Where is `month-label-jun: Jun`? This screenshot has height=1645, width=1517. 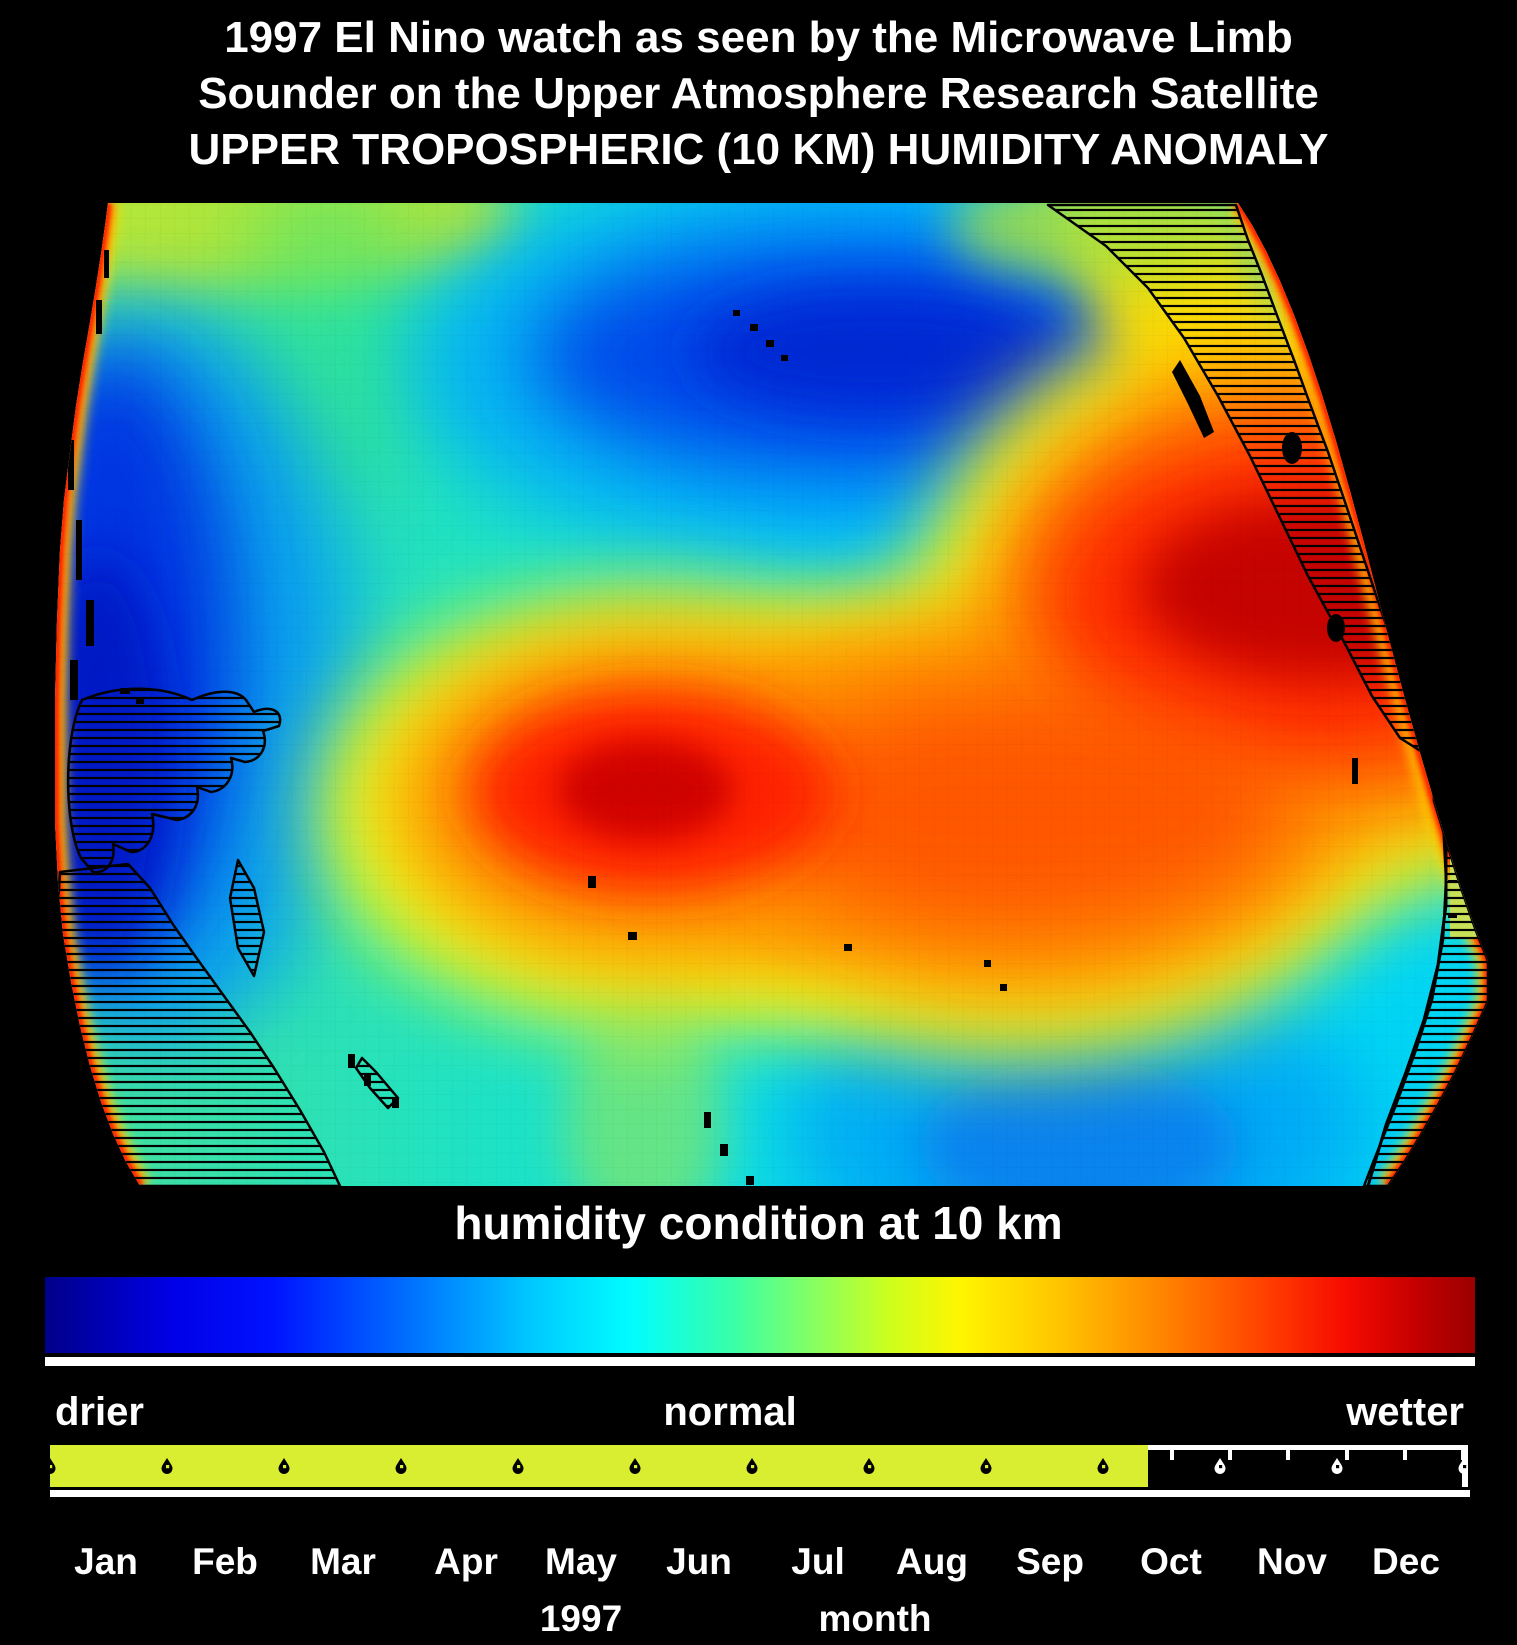 month-label-jun: Jun is located at coordinates (699, 1561).